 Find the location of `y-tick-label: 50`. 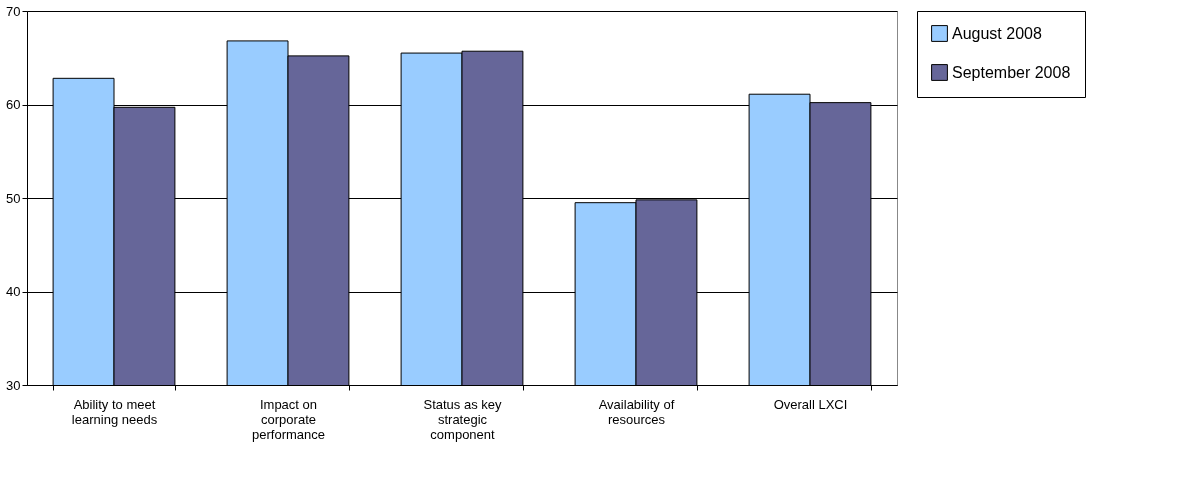

y-tick-label: 50 is located at coordinates (13, 198).